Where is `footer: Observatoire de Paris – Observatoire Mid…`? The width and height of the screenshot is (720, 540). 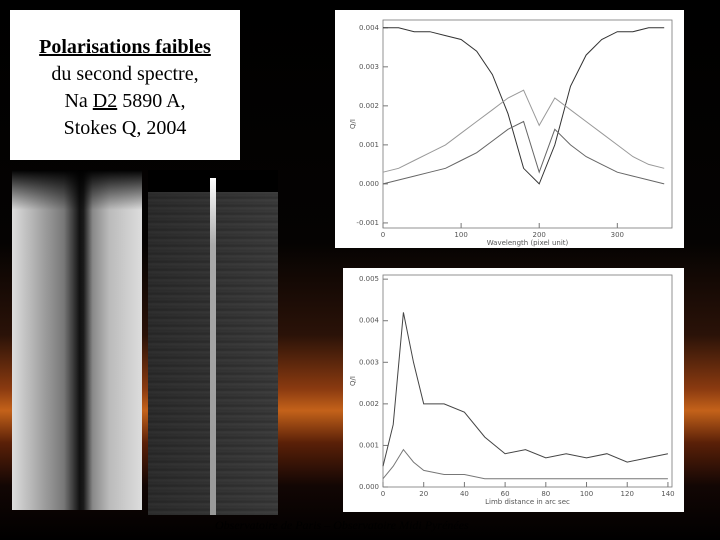 footer: Observatoire de Paris – Observatoire Mid… is located at coordinates (342, 525).